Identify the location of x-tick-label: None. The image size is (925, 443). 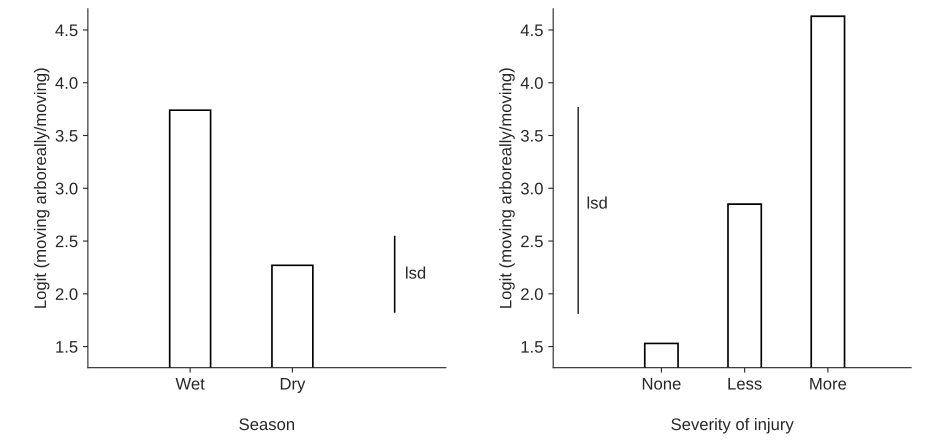
(661, 384).